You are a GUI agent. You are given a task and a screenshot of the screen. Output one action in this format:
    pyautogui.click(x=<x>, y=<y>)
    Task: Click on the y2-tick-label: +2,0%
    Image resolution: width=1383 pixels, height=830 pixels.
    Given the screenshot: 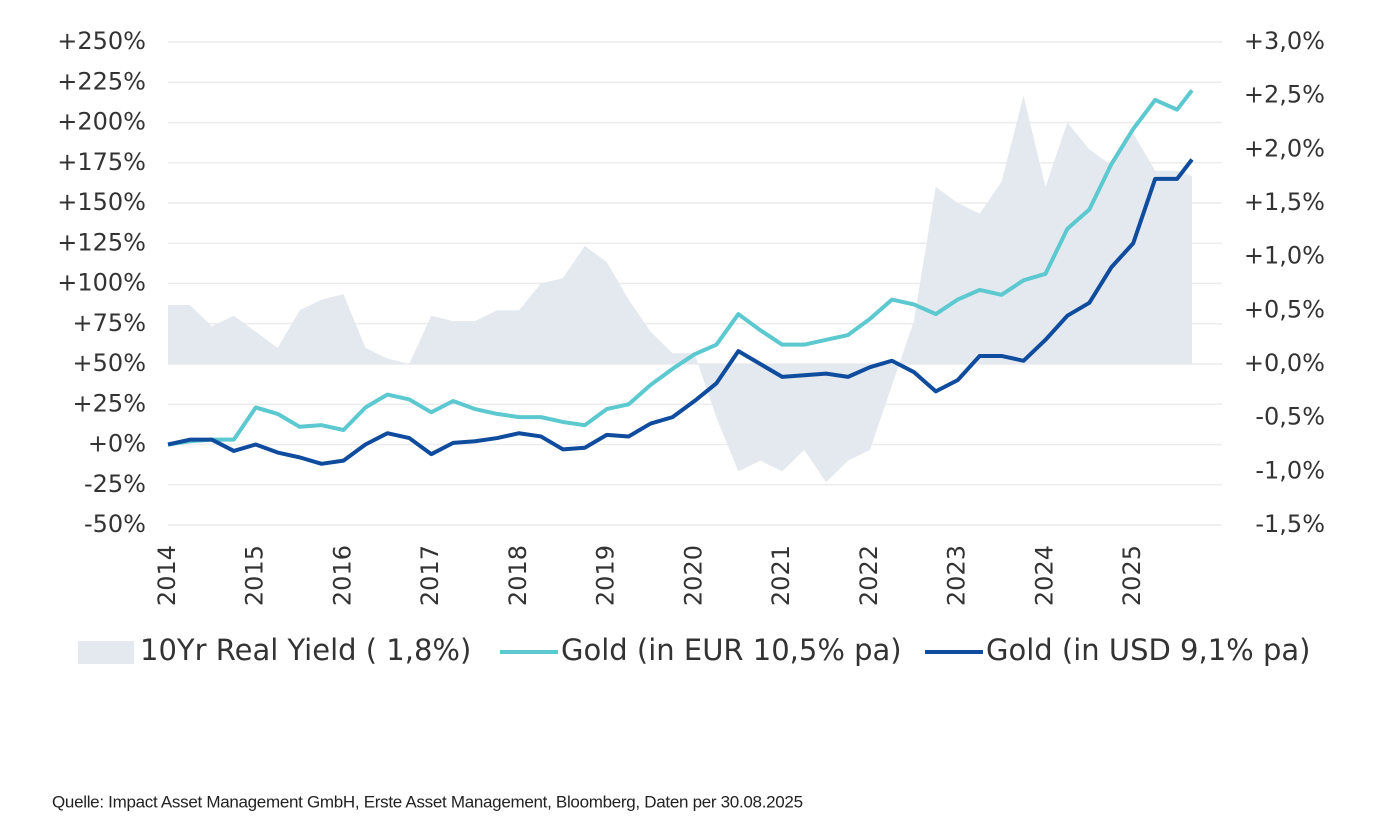 What is the action you would take?
    pyautogui.click(x=1284, y=148)
    